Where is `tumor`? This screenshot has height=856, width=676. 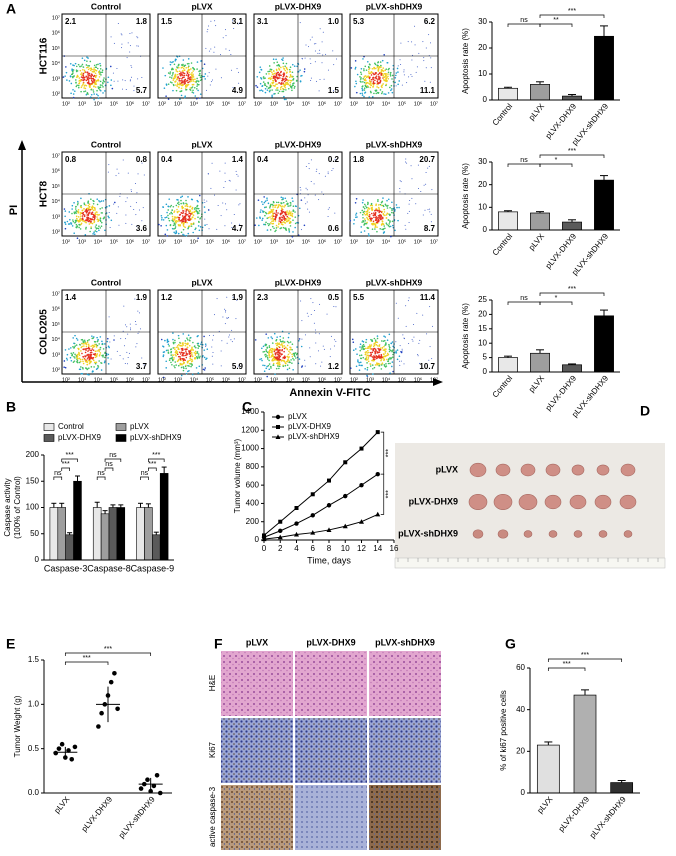 tumor is located at coordinates (578, 470).